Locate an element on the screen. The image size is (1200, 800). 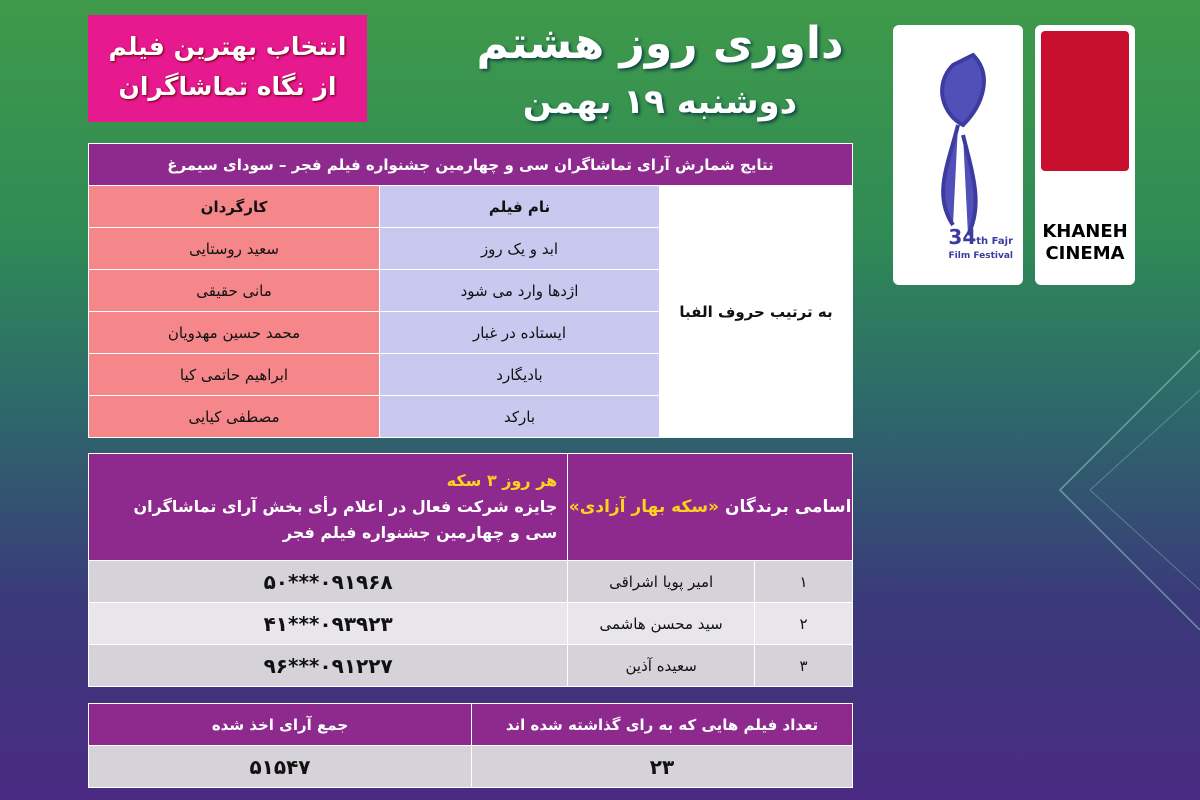
winners-title-highlight: «سکه بهار آزادی» is located at coordinates (644, 507).